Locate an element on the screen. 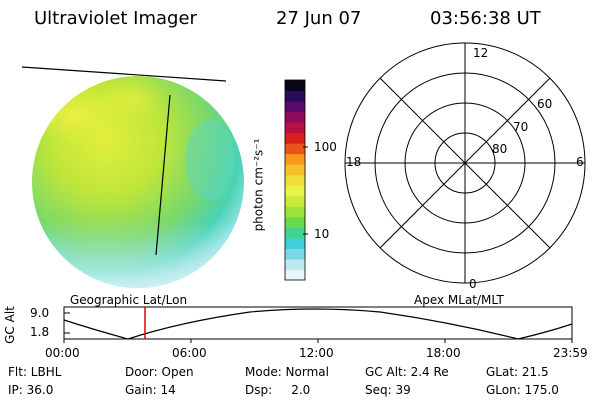  color-scale-bar is located at coordinates (295, 180).